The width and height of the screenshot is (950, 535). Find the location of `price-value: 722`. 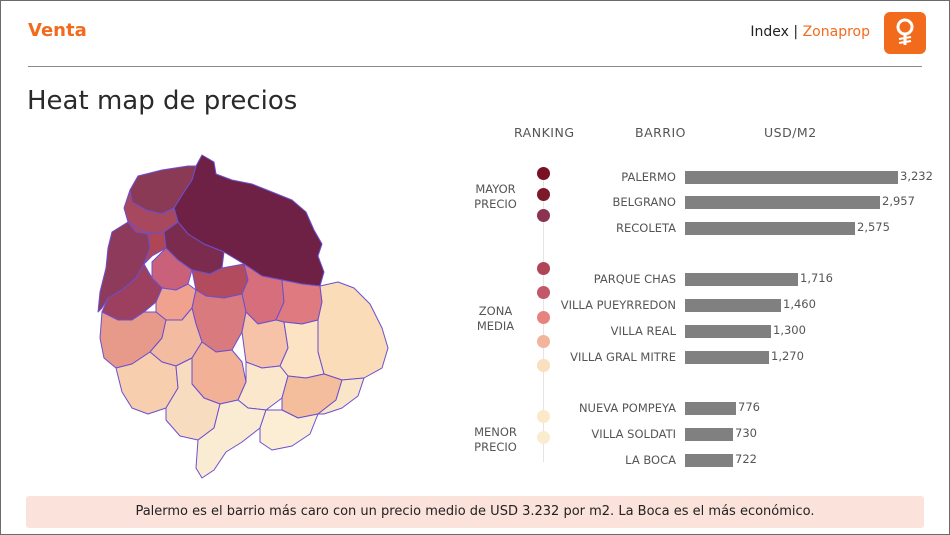

price-value: 722 is located at coordinates (746, 459).